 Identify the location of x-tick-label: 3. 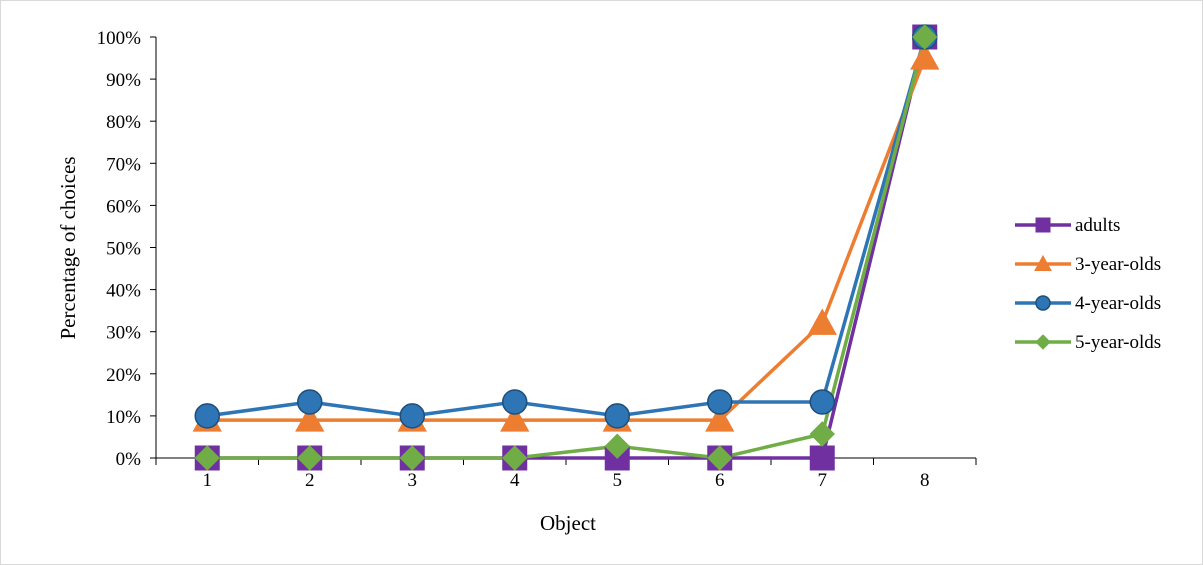
(413, 480).